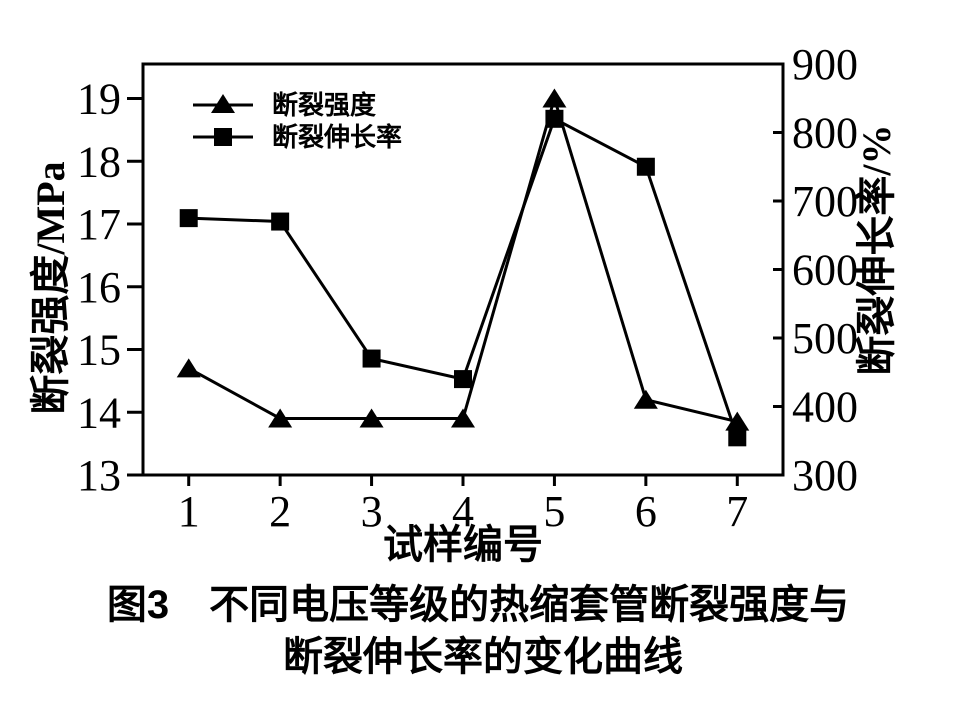 The width and height of the screenshot is (957, 723). Describe the element at coordinates (99, 161) in the screenshot. I see `y-left-tick-label: 18` at that location.